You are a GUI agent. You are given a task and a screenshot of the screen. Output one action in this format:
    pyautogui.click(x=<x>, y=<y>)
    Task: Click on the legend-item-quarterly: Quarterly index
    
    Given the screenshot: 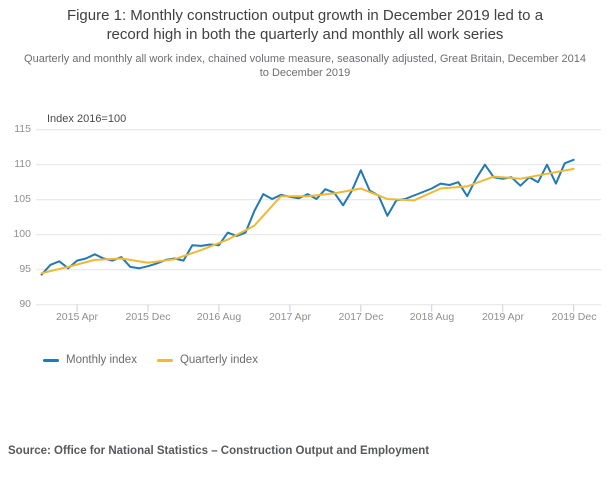 What is the action you would take?
    pyautogui.click(x=207, y=360)
    